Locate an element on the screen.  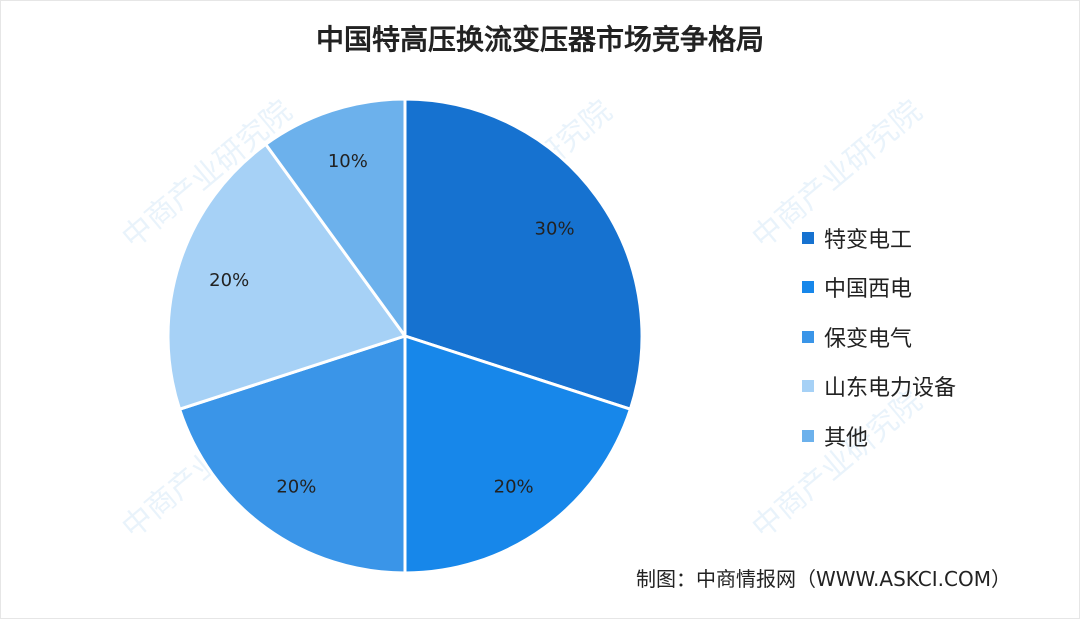
legend-item: 特变电工 is located at coordinates (879, 238).